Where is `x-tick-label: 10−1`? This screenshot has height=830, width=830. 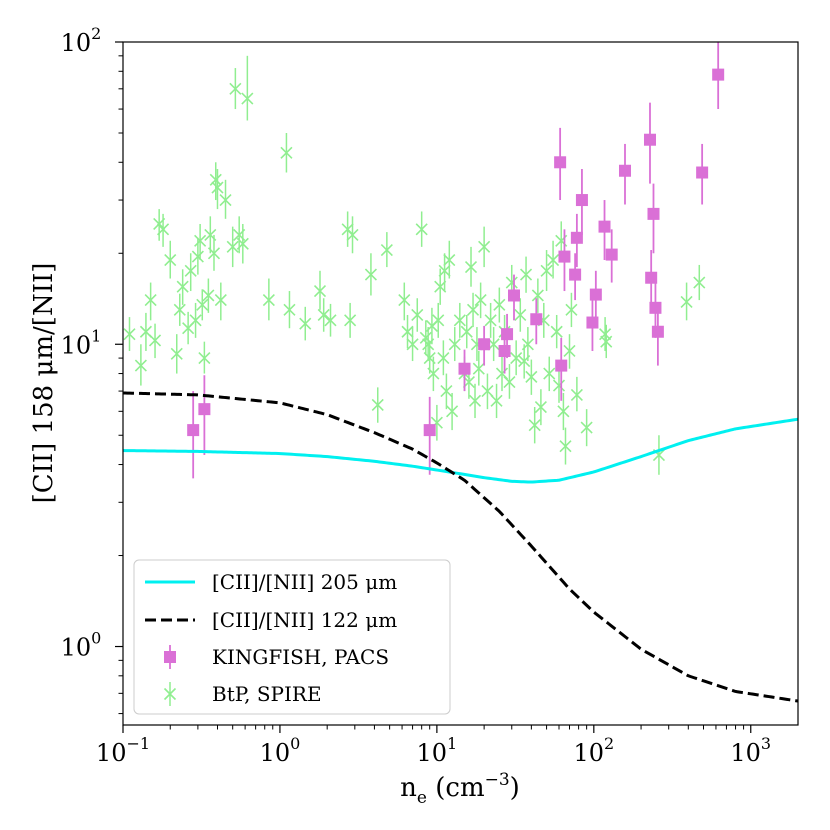 x-tick-label: 10−1 is located at coordinates (123, 750).